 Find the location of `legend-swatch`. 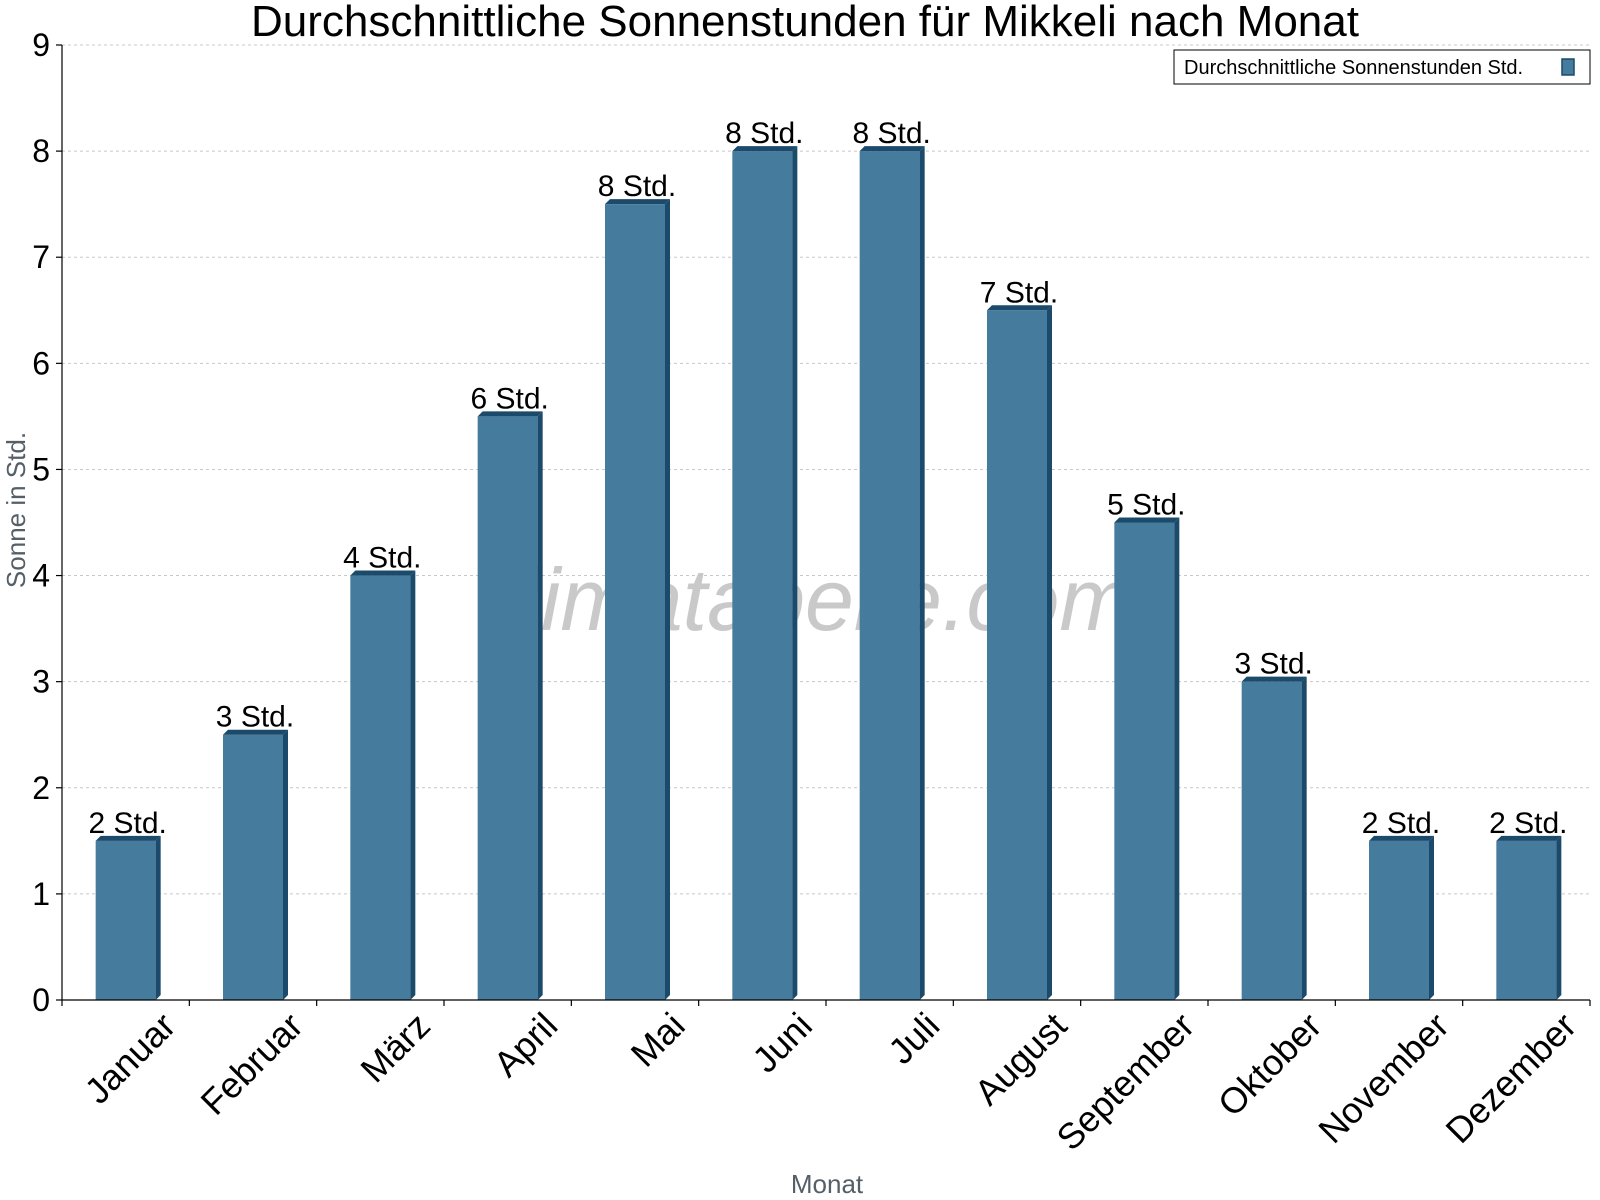

legend-swatch is located at coordinates (1568, 67).